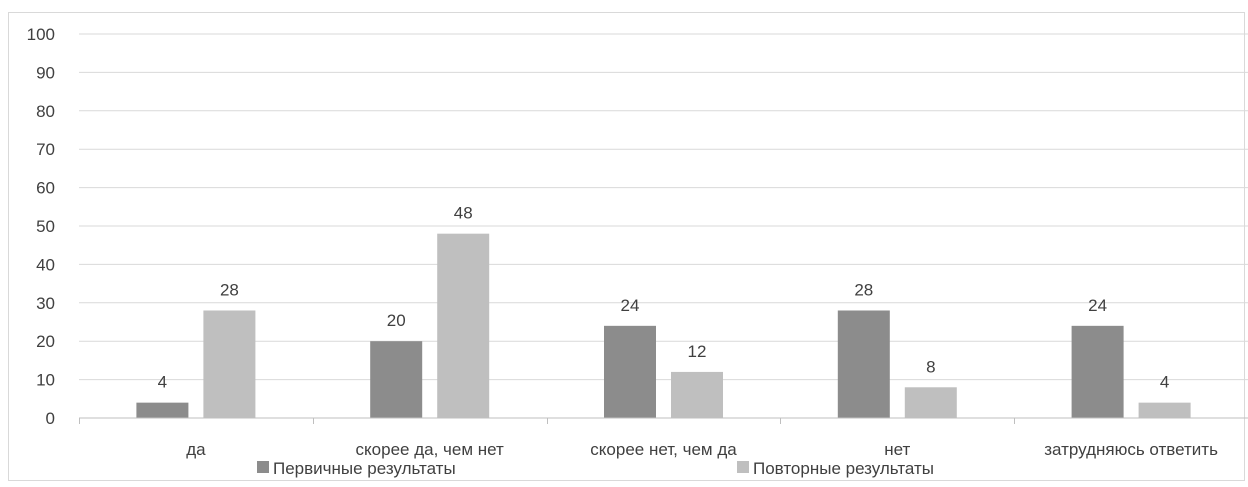 Image resolution: width=1248 pixels, height=487 pixels. What do you see at coordinates (41, 34) in the screenshot?
I see `y-tick-label: 100` at bounding box center [41, 34].